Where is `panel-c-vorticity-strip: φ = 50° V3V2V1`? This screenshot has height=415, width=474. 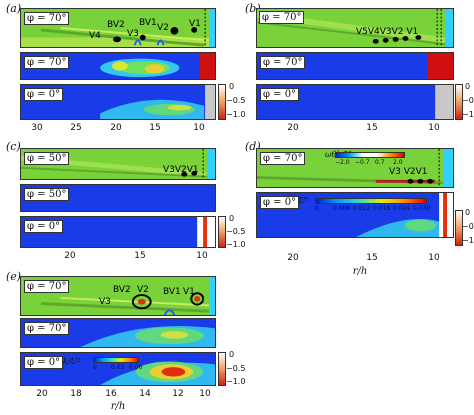
panel-c-vorticity-strip: φ = 50° V3V2V1 is located at coordinates (118, 164).